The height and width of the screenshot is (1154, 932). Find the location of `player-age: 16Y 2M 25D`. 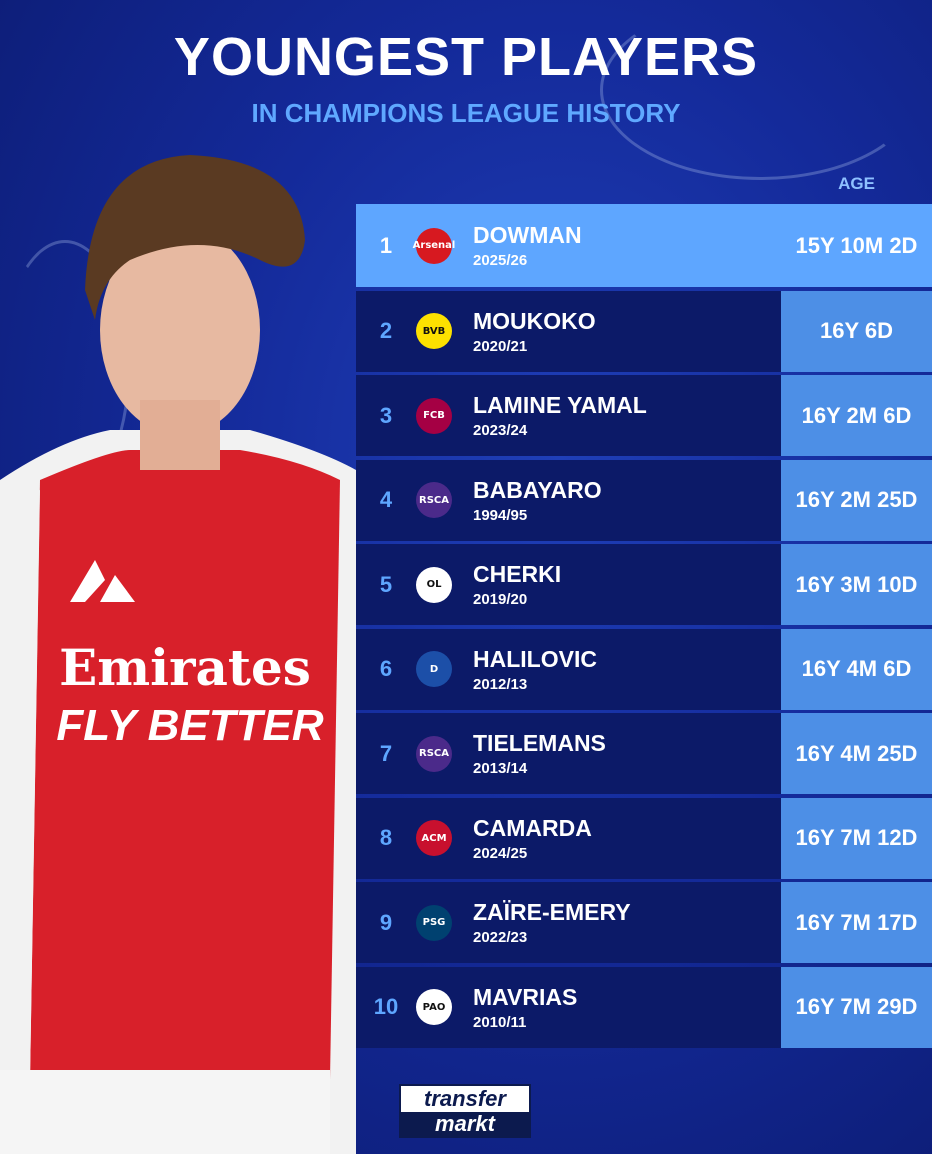

player-age: 16Y 2M 25D is located at coordinates (856, 500).